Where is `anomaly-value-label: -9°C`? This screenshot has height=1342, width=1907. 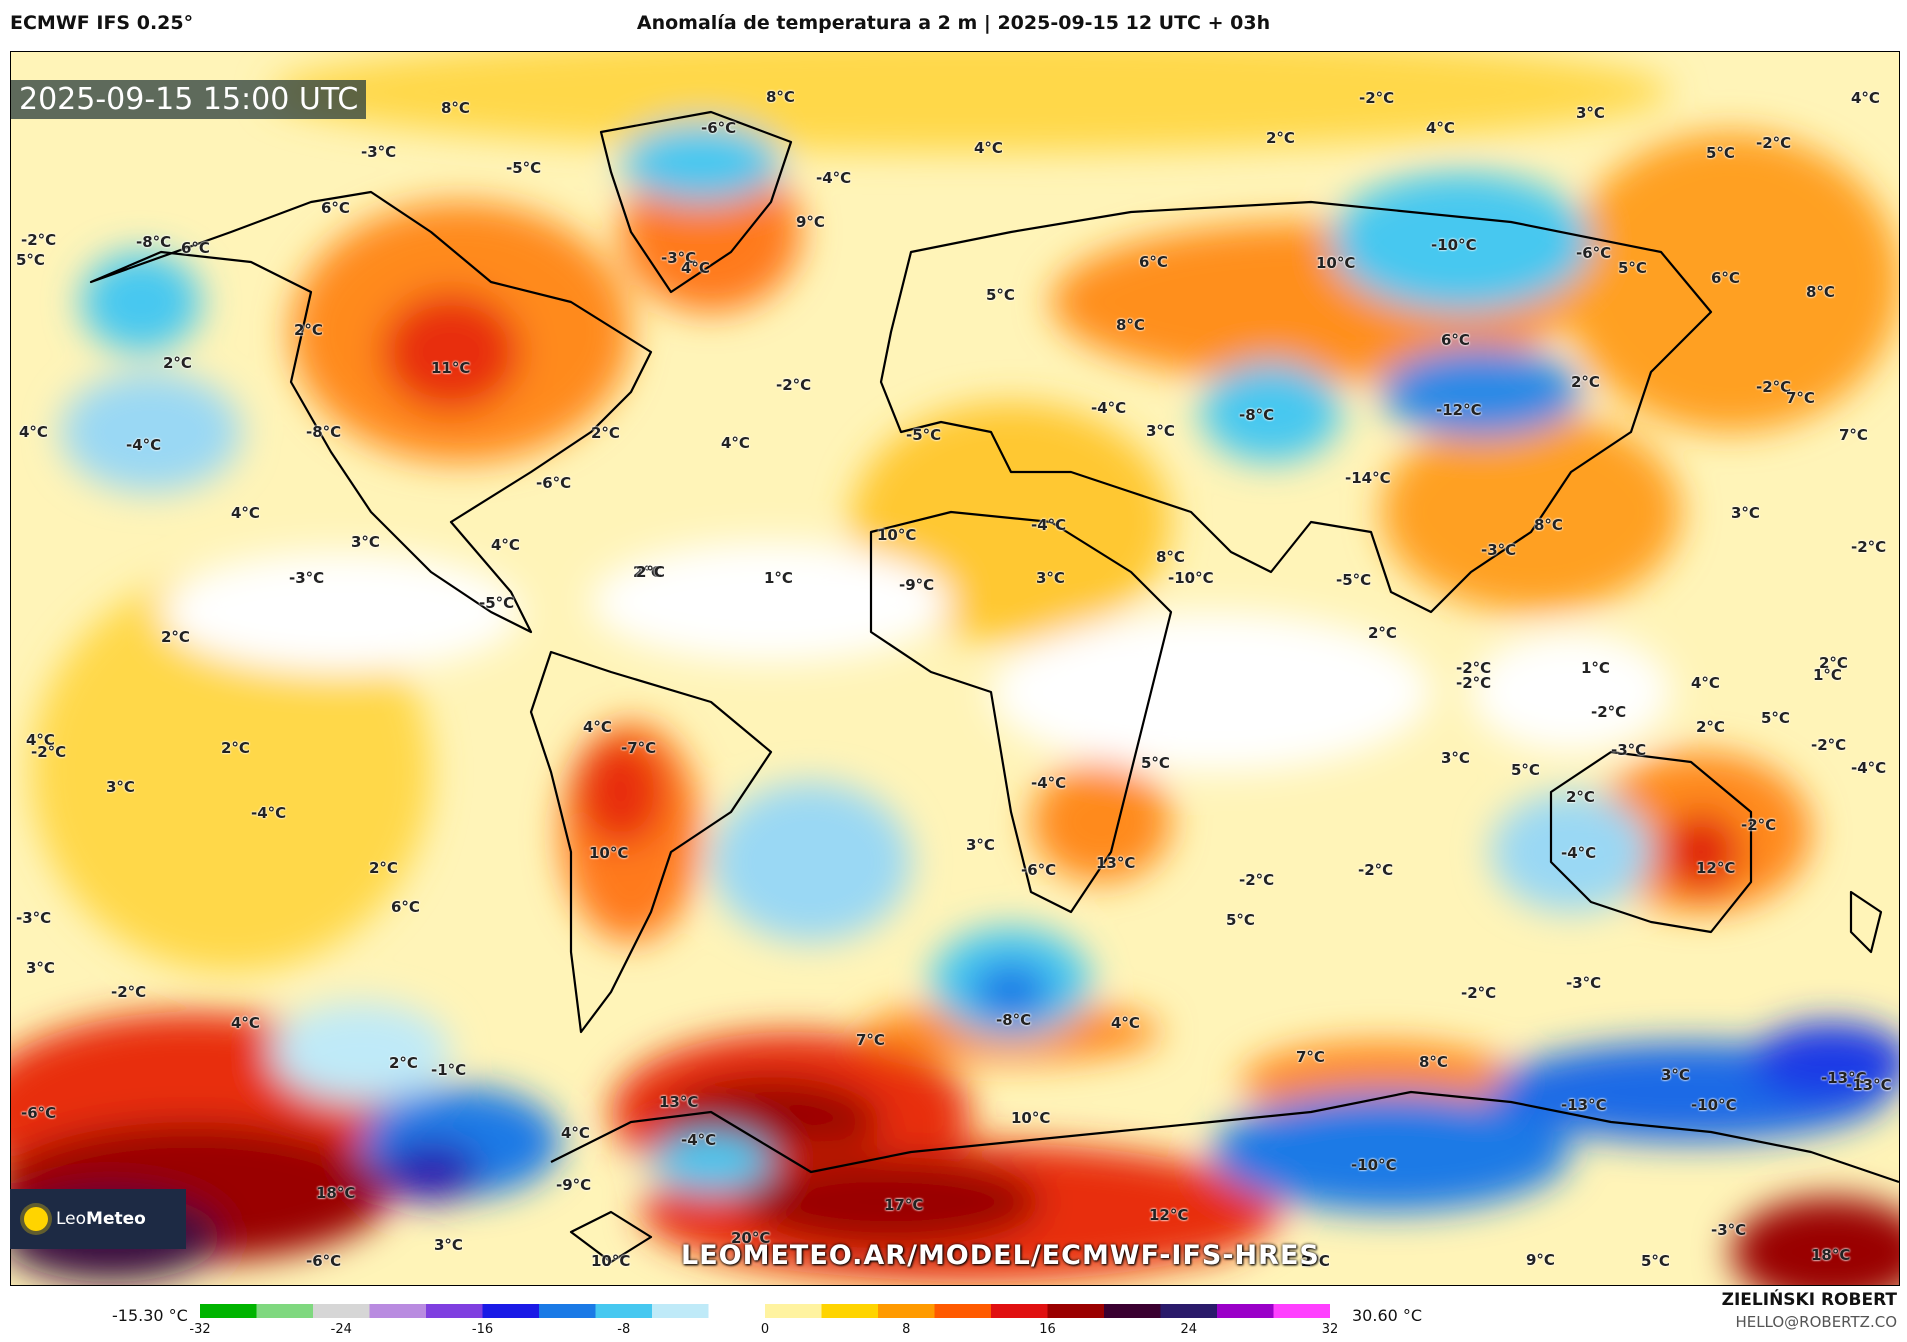 anomaly-value-label: -9°C is located at coordinates (917, 585).